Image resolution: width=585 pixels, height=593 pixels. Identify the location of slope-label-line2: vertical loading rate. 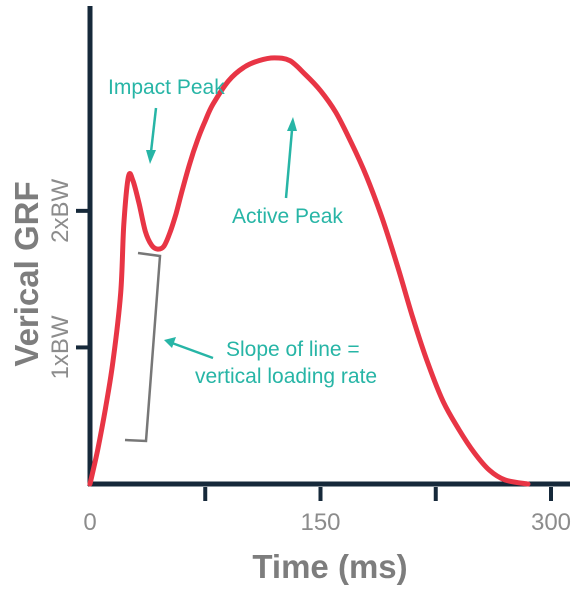
(286, 376).